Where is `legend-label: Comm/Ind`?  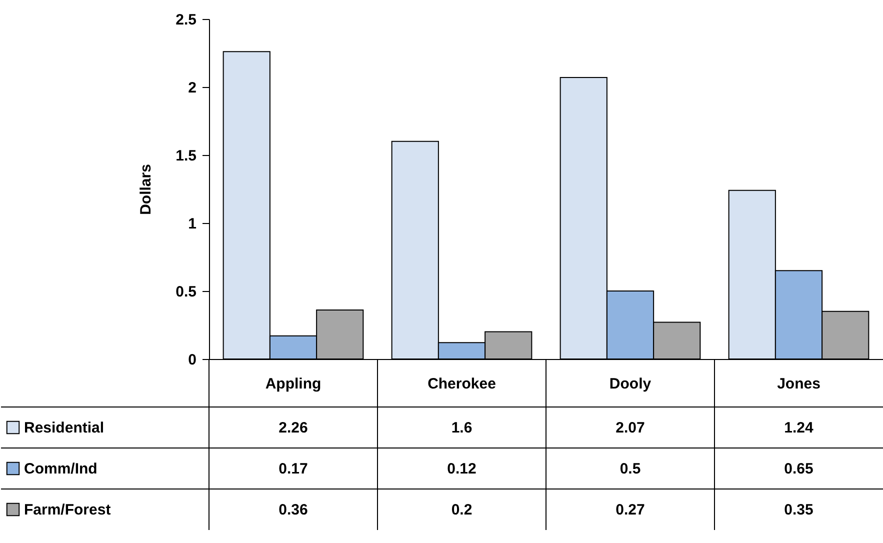
legend-label: Comm/Ind is located at coordinates (61, 469).